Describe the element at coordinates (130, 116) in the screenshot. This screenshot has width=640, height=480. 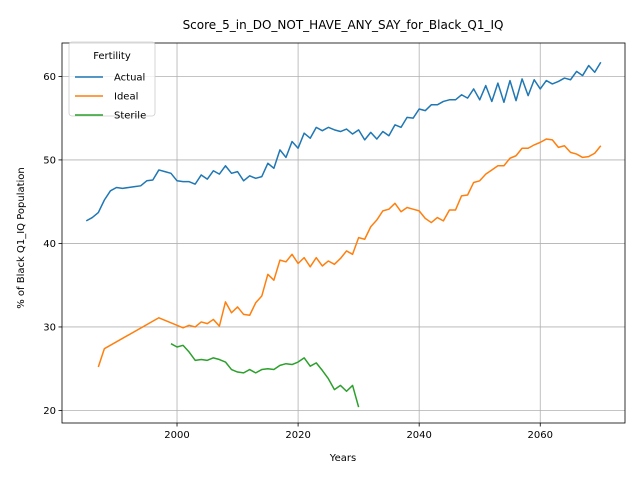
I see `legend-label-sterile: Sterile` at that location.